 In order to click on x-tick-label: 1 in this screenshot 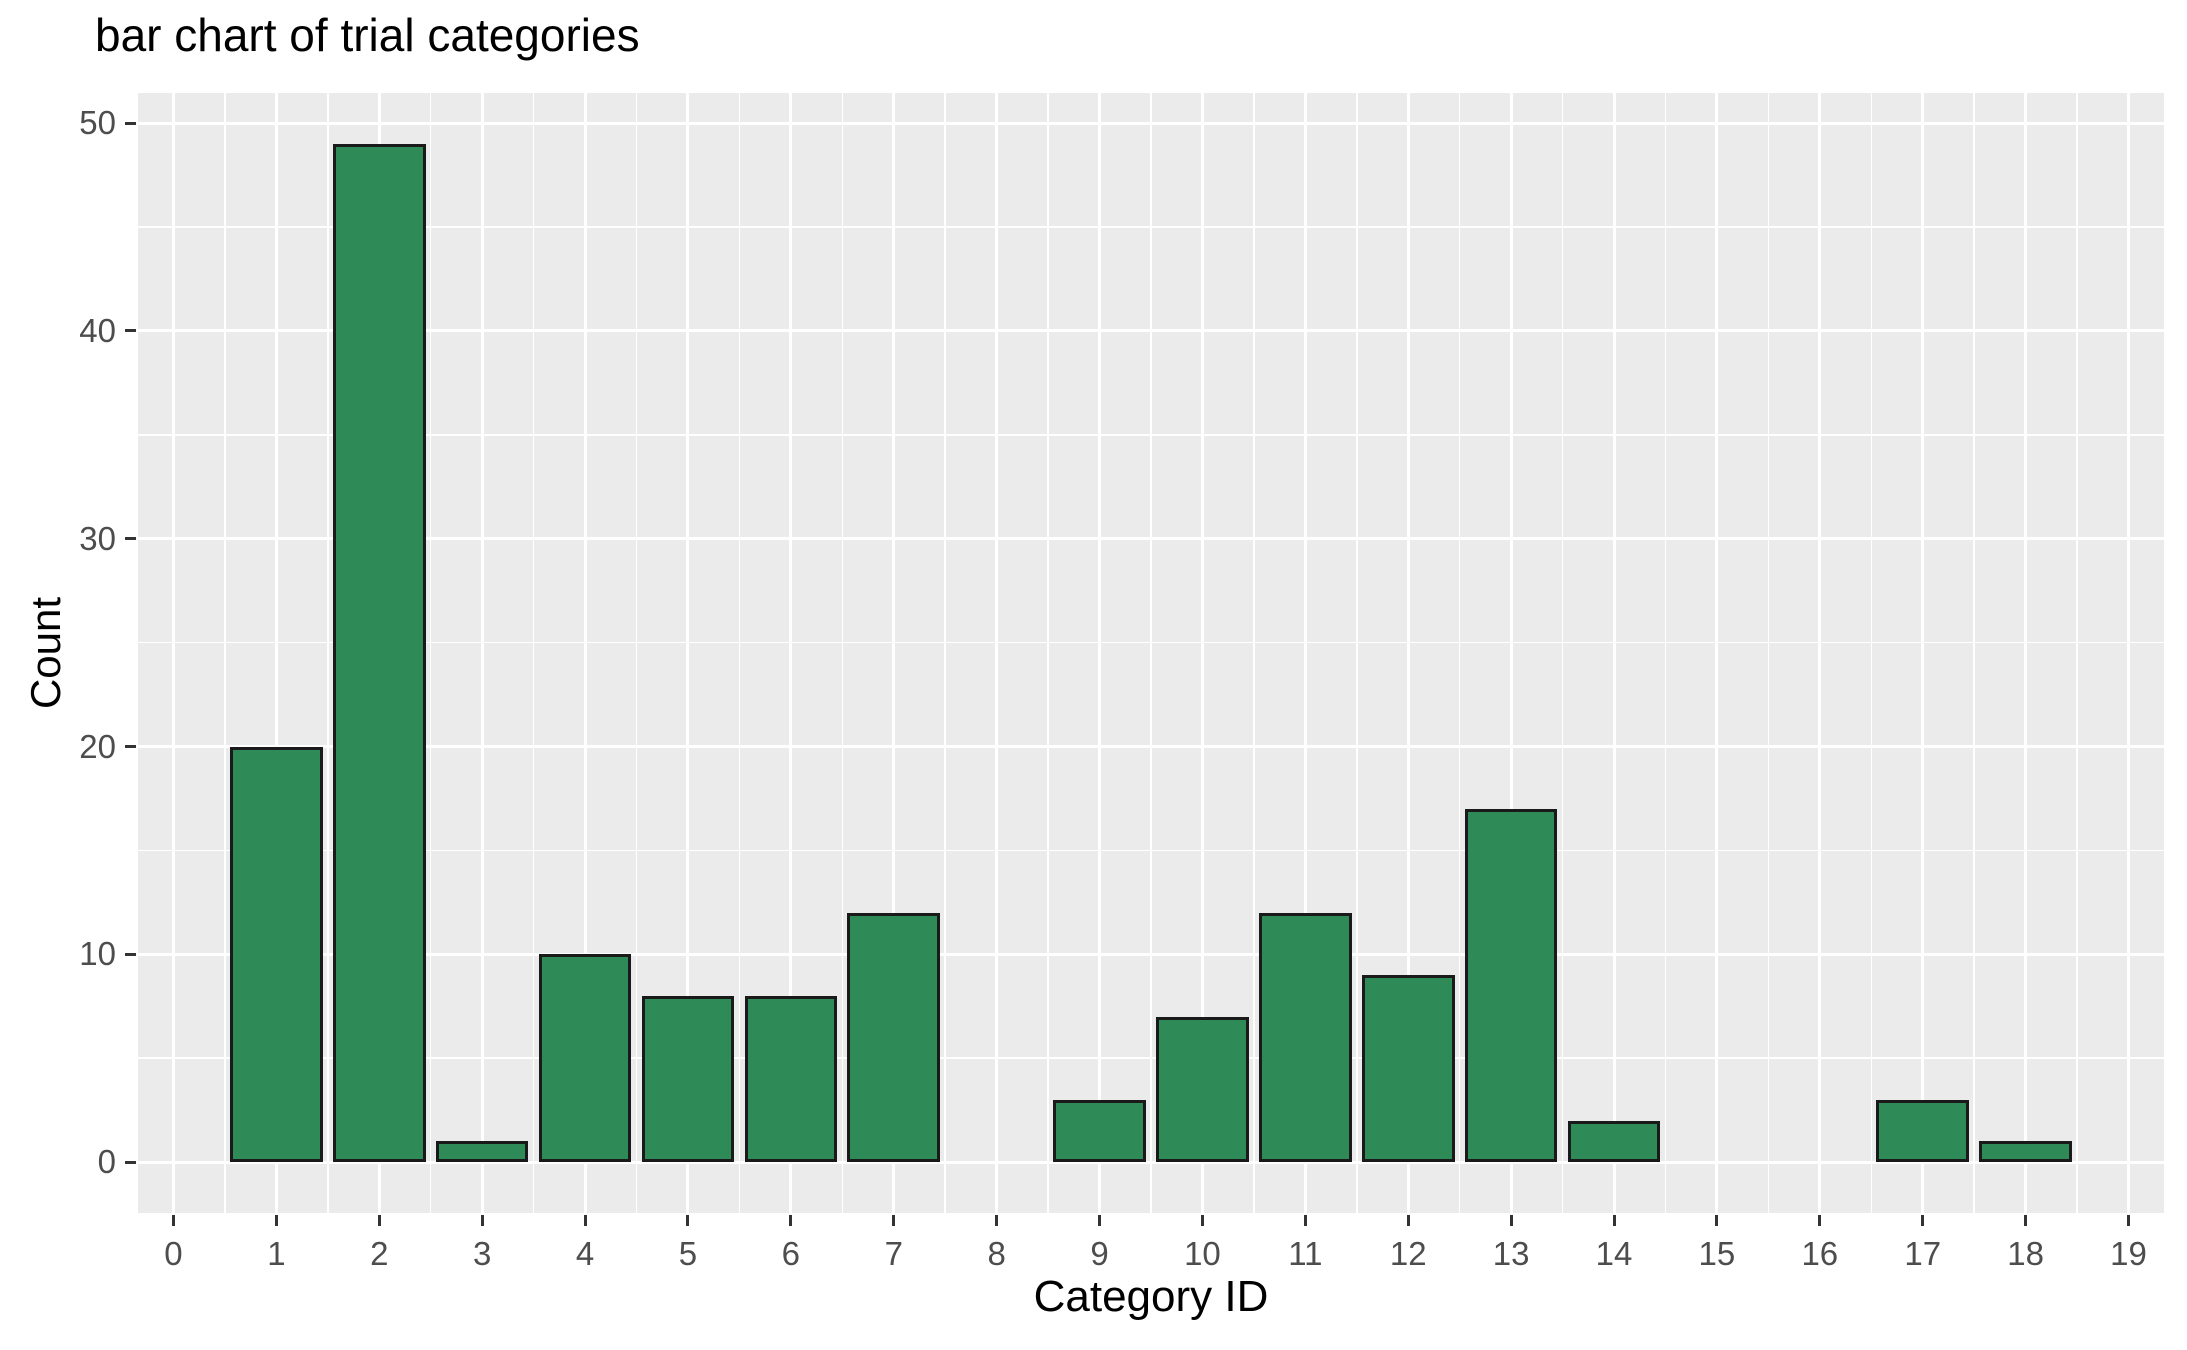, I will do `click(276, 1253)`.